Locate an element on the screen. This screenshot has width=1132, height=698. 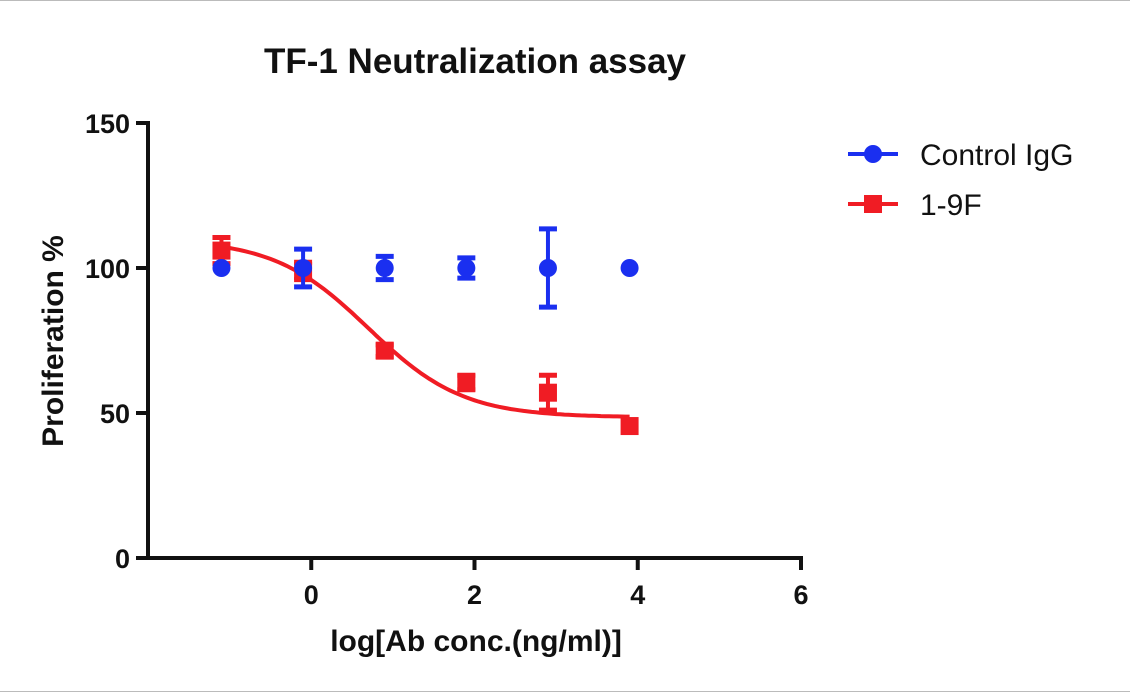
y-tick-label: 100 is located at coordinates (107, 269).